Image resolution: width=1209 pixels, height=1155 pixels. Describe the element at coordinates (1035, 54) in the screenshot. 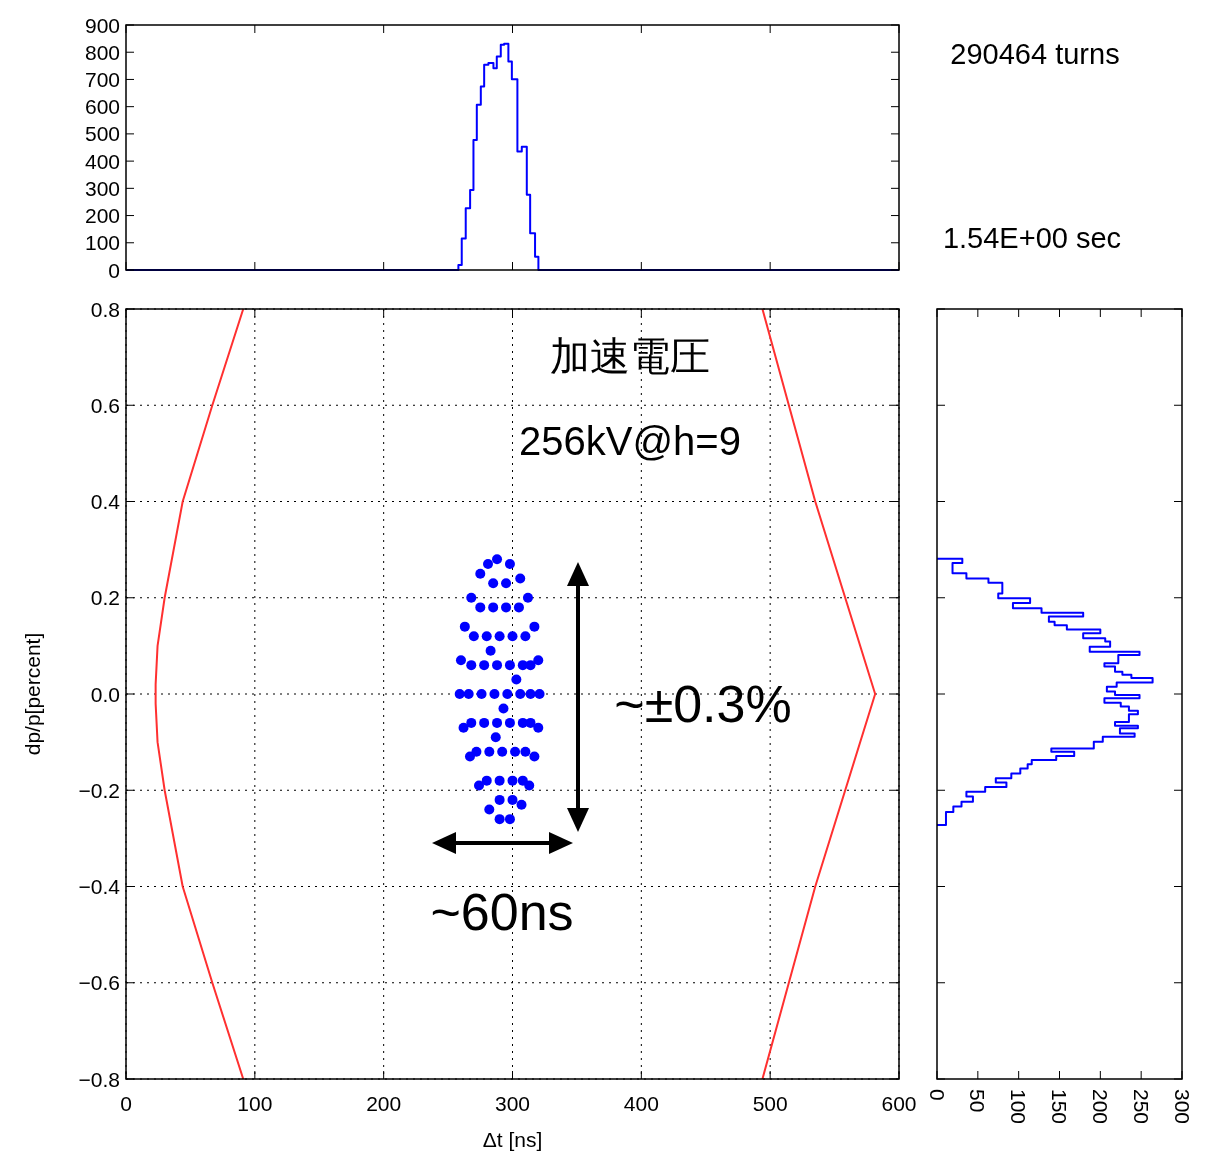

I see `text: 290464 turns` at that location.